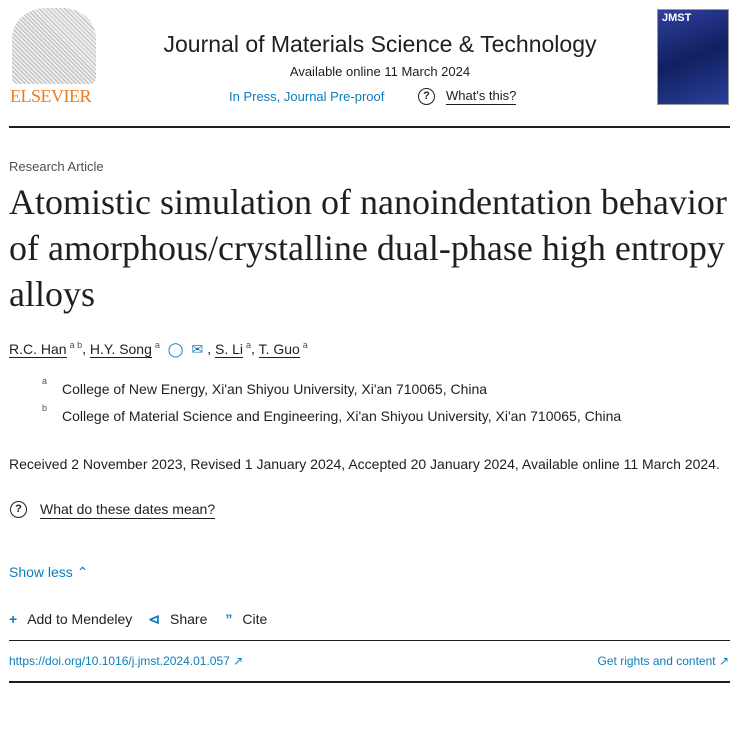  Describe the element at coordinates (80, 618) in the screenshot. I see `add-to-mendeley-button: Add to Mendeley` at that location.